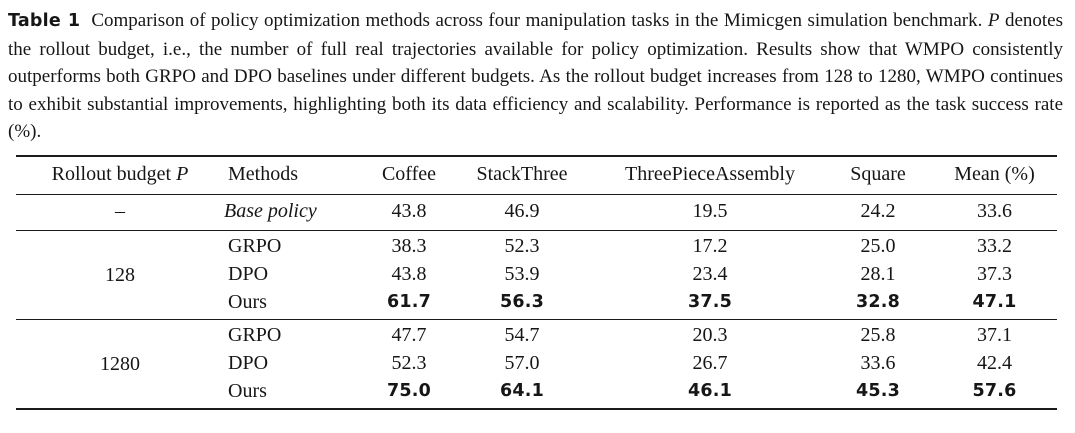 The width and height of the screenshot is (1075, 433). What do you see at coordinates (994, 273) in the screenshot?
I see `value-cell: 37.3` at bounding box center [994, 273].